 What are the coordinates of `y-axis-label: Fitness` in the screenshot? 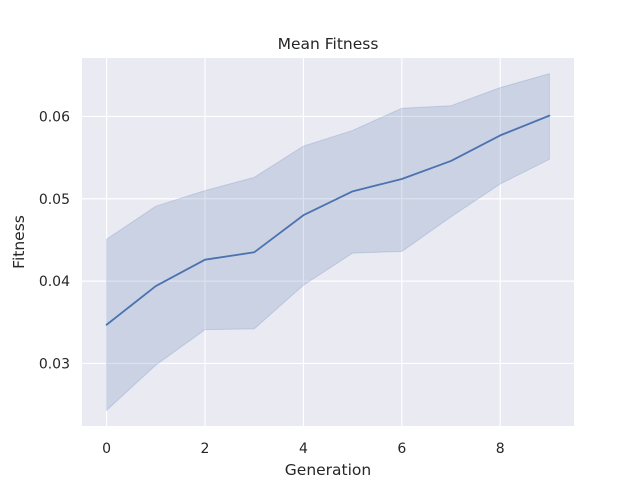 It's located at (19, 242).